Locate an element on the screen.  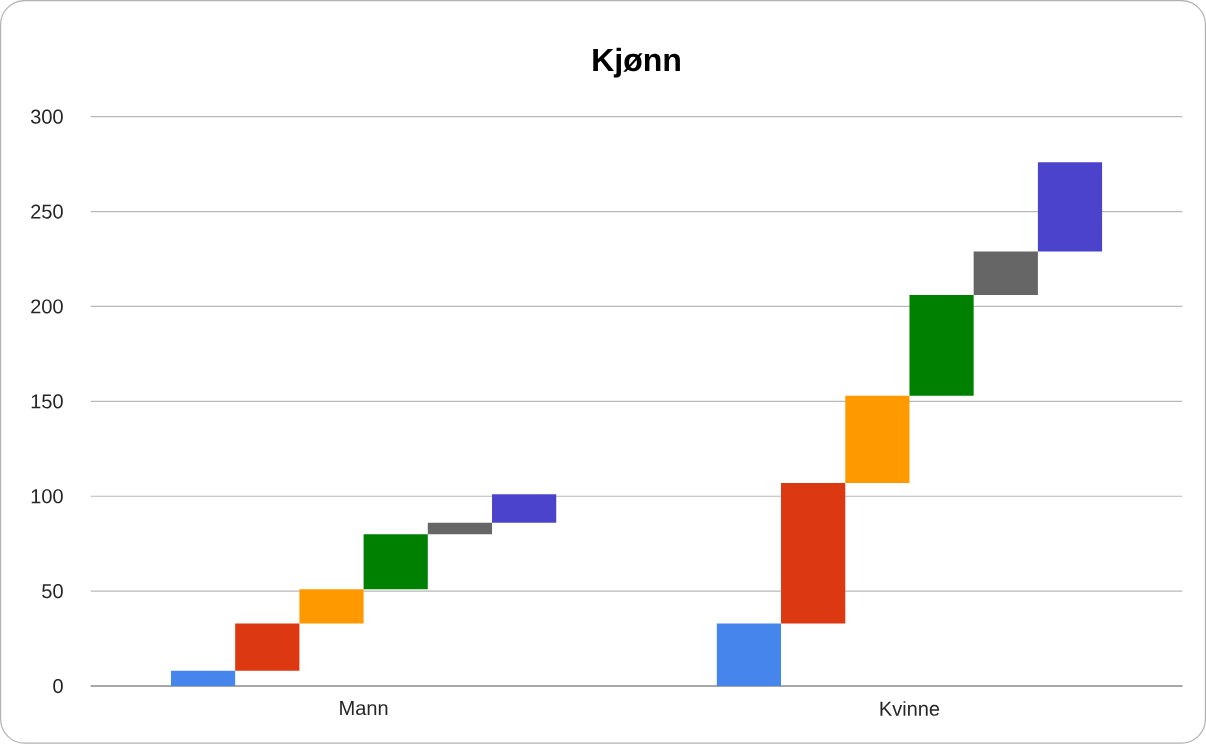
y-tick-label: 0 is located at coordinates (58, 686).